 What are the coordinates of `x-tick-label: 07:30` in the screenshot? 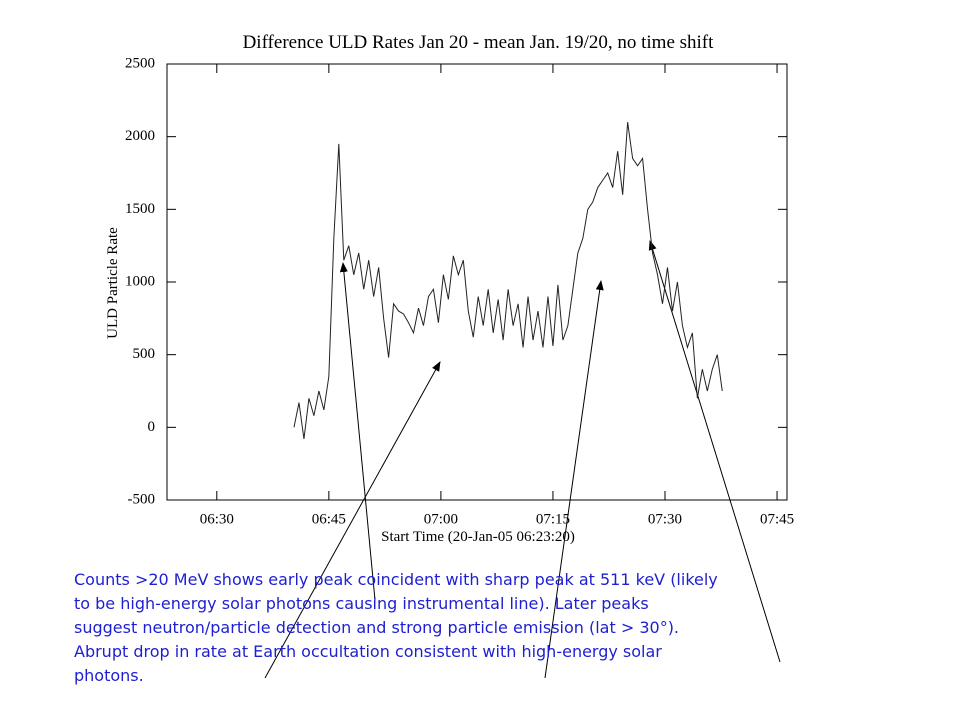 It's located at (665, 519).